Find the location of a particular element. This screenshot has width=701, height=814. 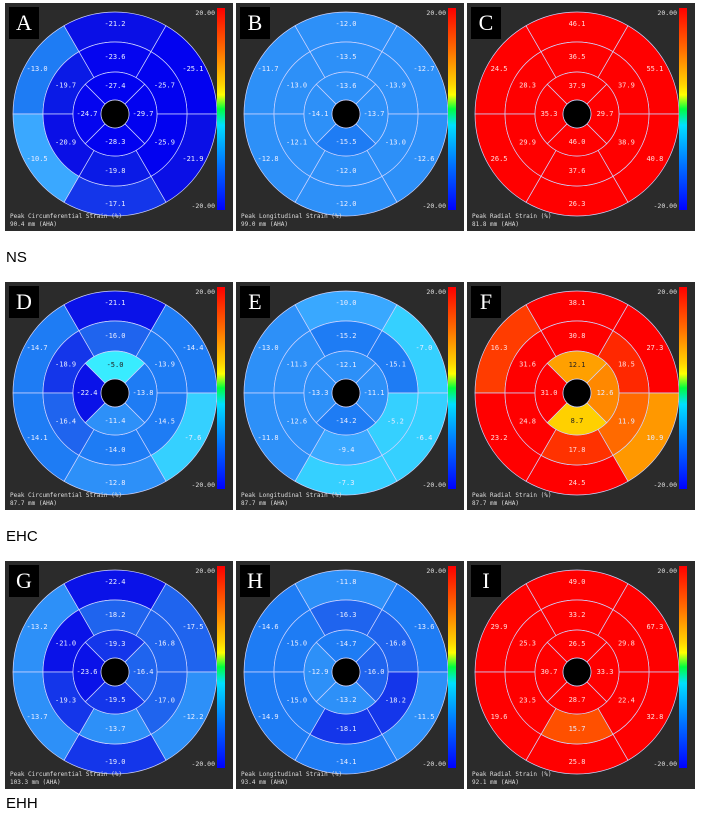

segment-value-11: -19.8 is located at coordinates (114, 171).